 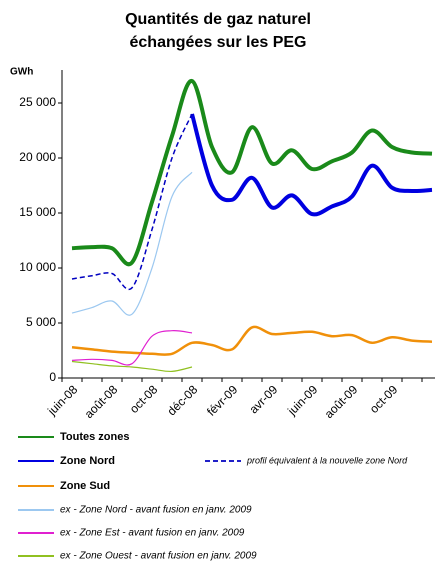 What do you see at coordinates (94, 437) in the screenshot?
I see `legend-label: Toutes zones` at bounding box center [94, 437].